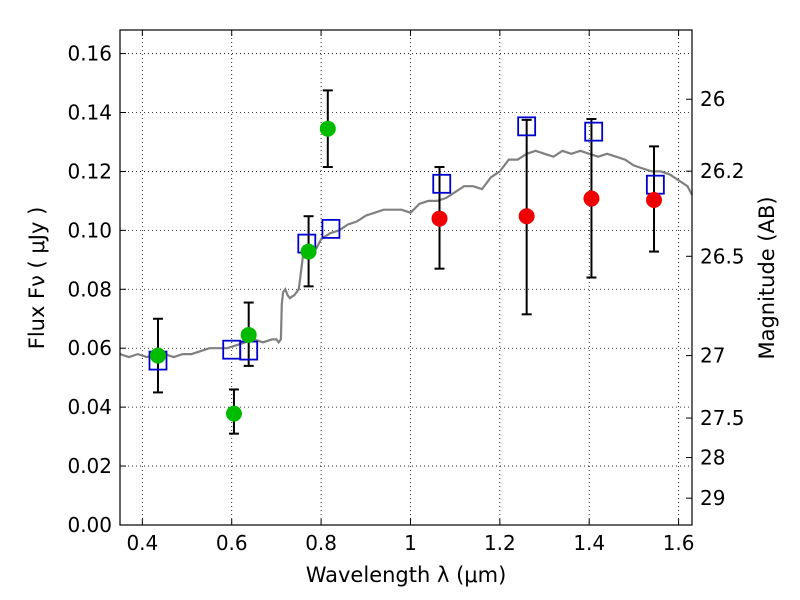 The height and width of the screenshot is (600, 800). I want to click on right-tick-label: 29, so click(712, 498).